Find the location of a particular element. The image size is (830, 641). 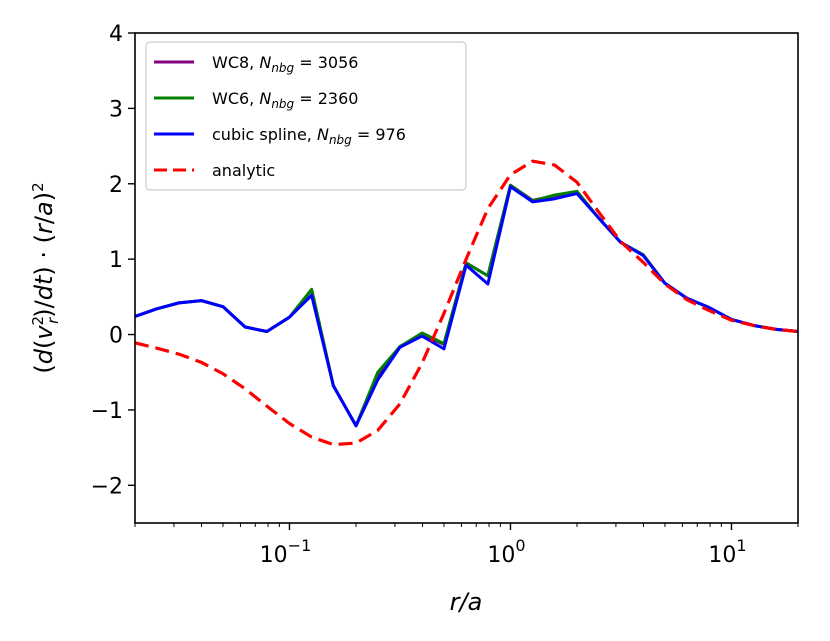

y-axis: −2 −1 0 1 2 3 4 is located at coordinates (113, 260).